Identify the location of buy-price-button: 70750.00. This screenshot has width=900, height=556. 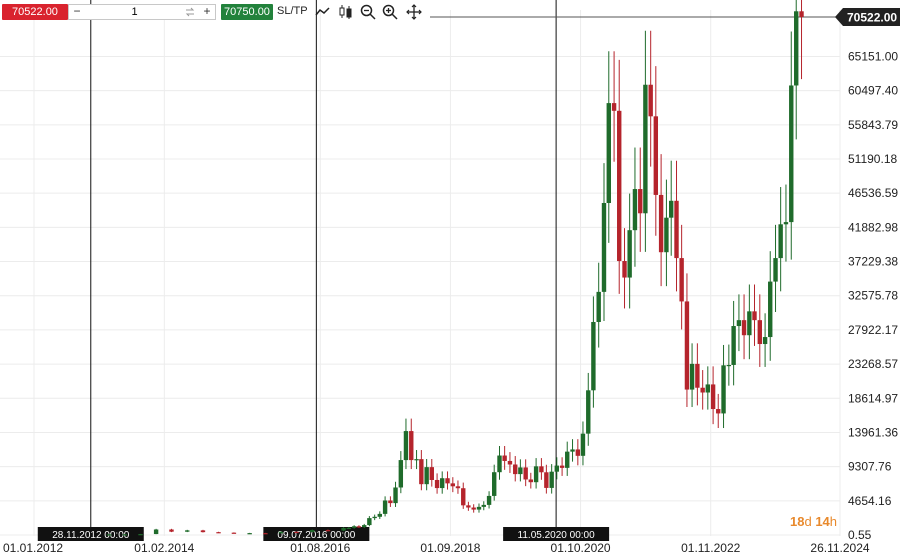
(247, 12).